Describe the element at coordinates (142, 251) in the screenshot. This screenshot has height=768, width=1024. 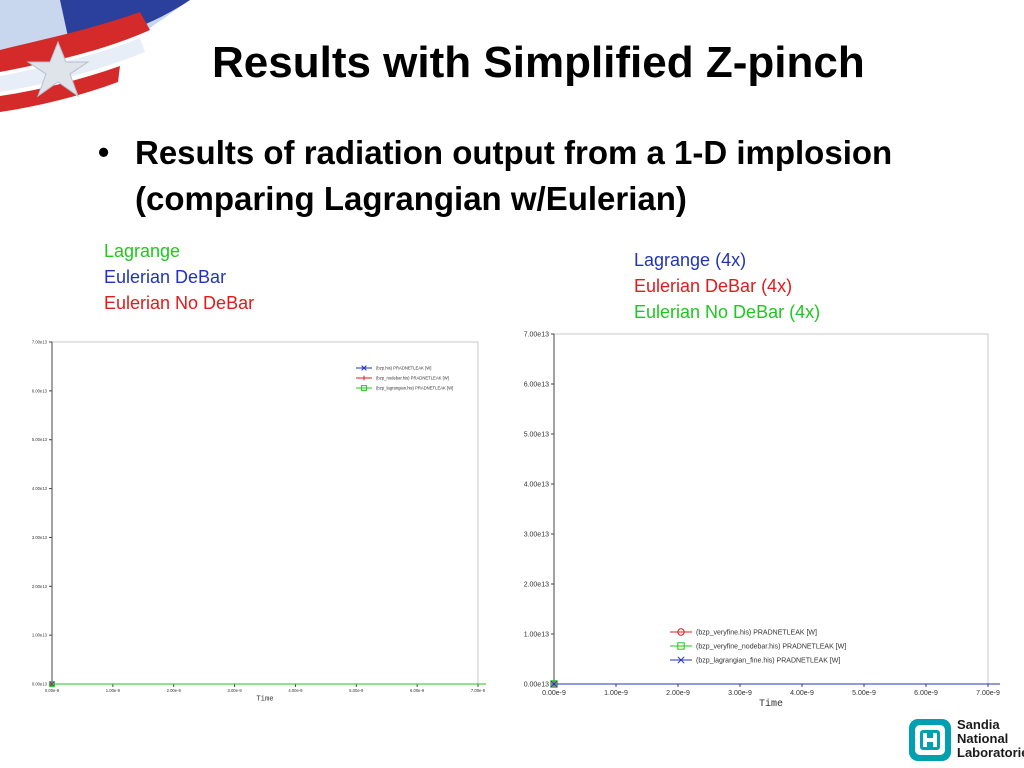
I see `left-legend-lagrange: Lagrange` at that location.